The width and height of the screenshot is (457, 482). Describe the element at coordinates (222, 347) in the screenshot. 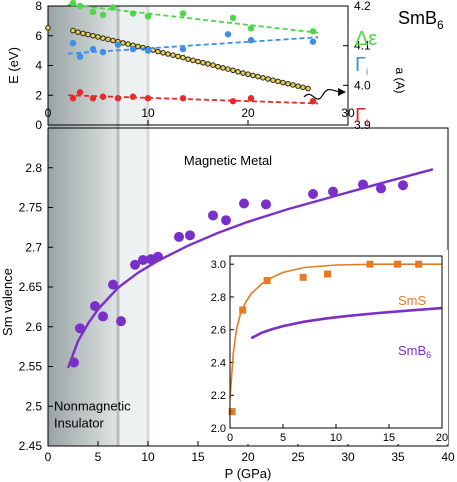

I see `inset-y-axis-ticks: 2.0 2.2 2.4 2.6 2.8 3.0` at that location.